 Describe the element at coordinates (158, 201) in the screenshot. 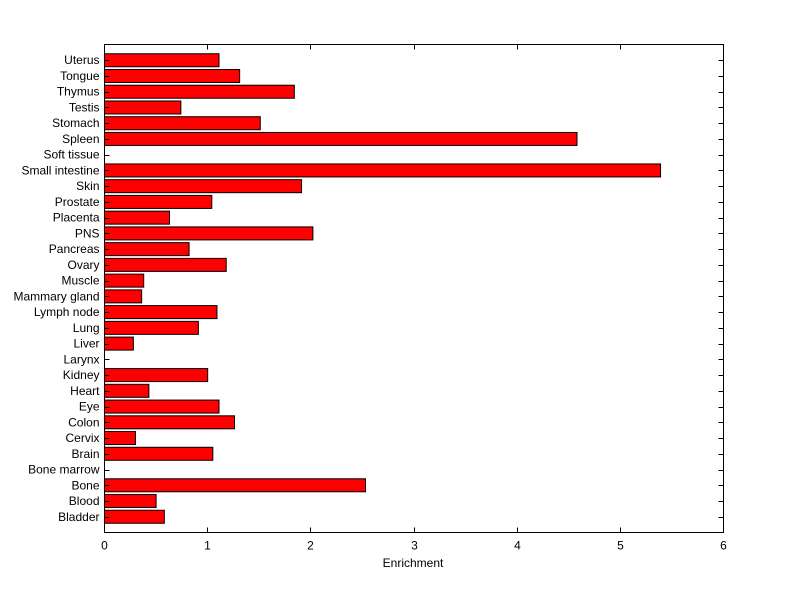

I see `bar-prostate` at that location.